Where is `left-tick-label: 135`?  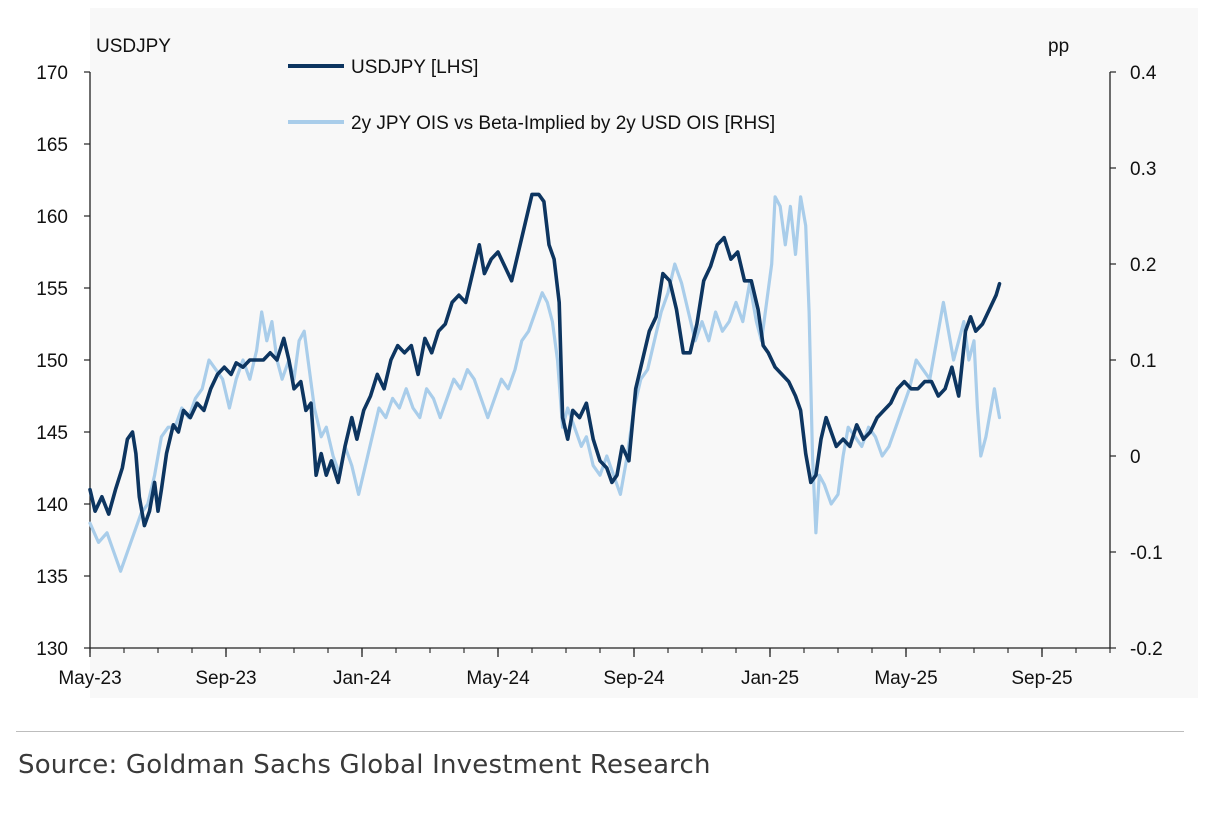
left-tick-label: 135 is located at coordinates (52, 577).